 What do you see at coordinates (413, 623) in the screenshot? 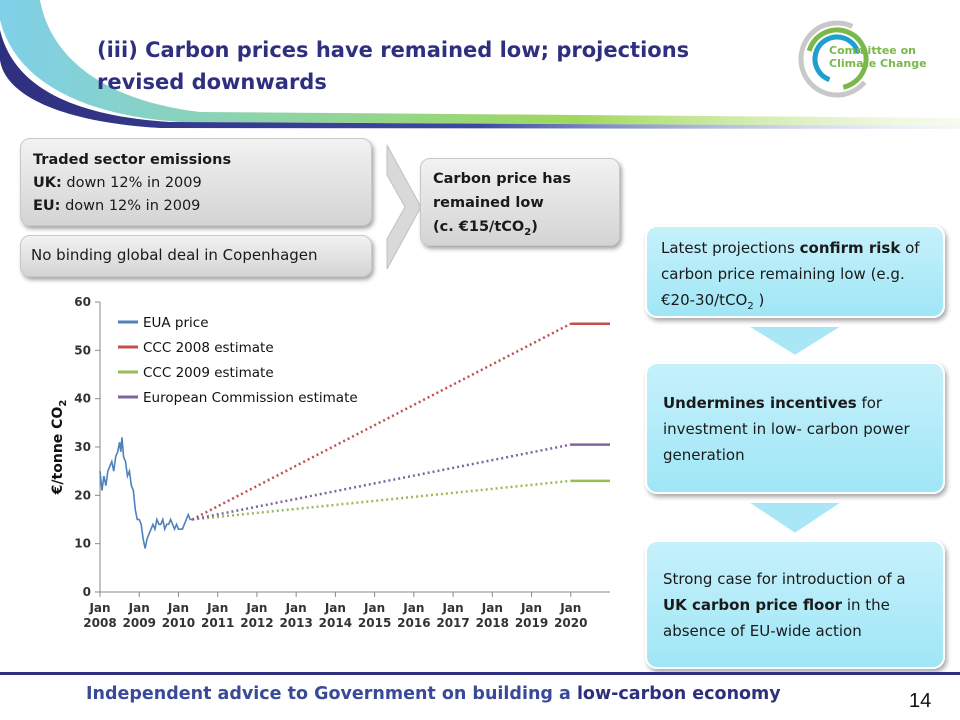
I see `x-tick-label-year: 2016` at bounding box center [413, 623].